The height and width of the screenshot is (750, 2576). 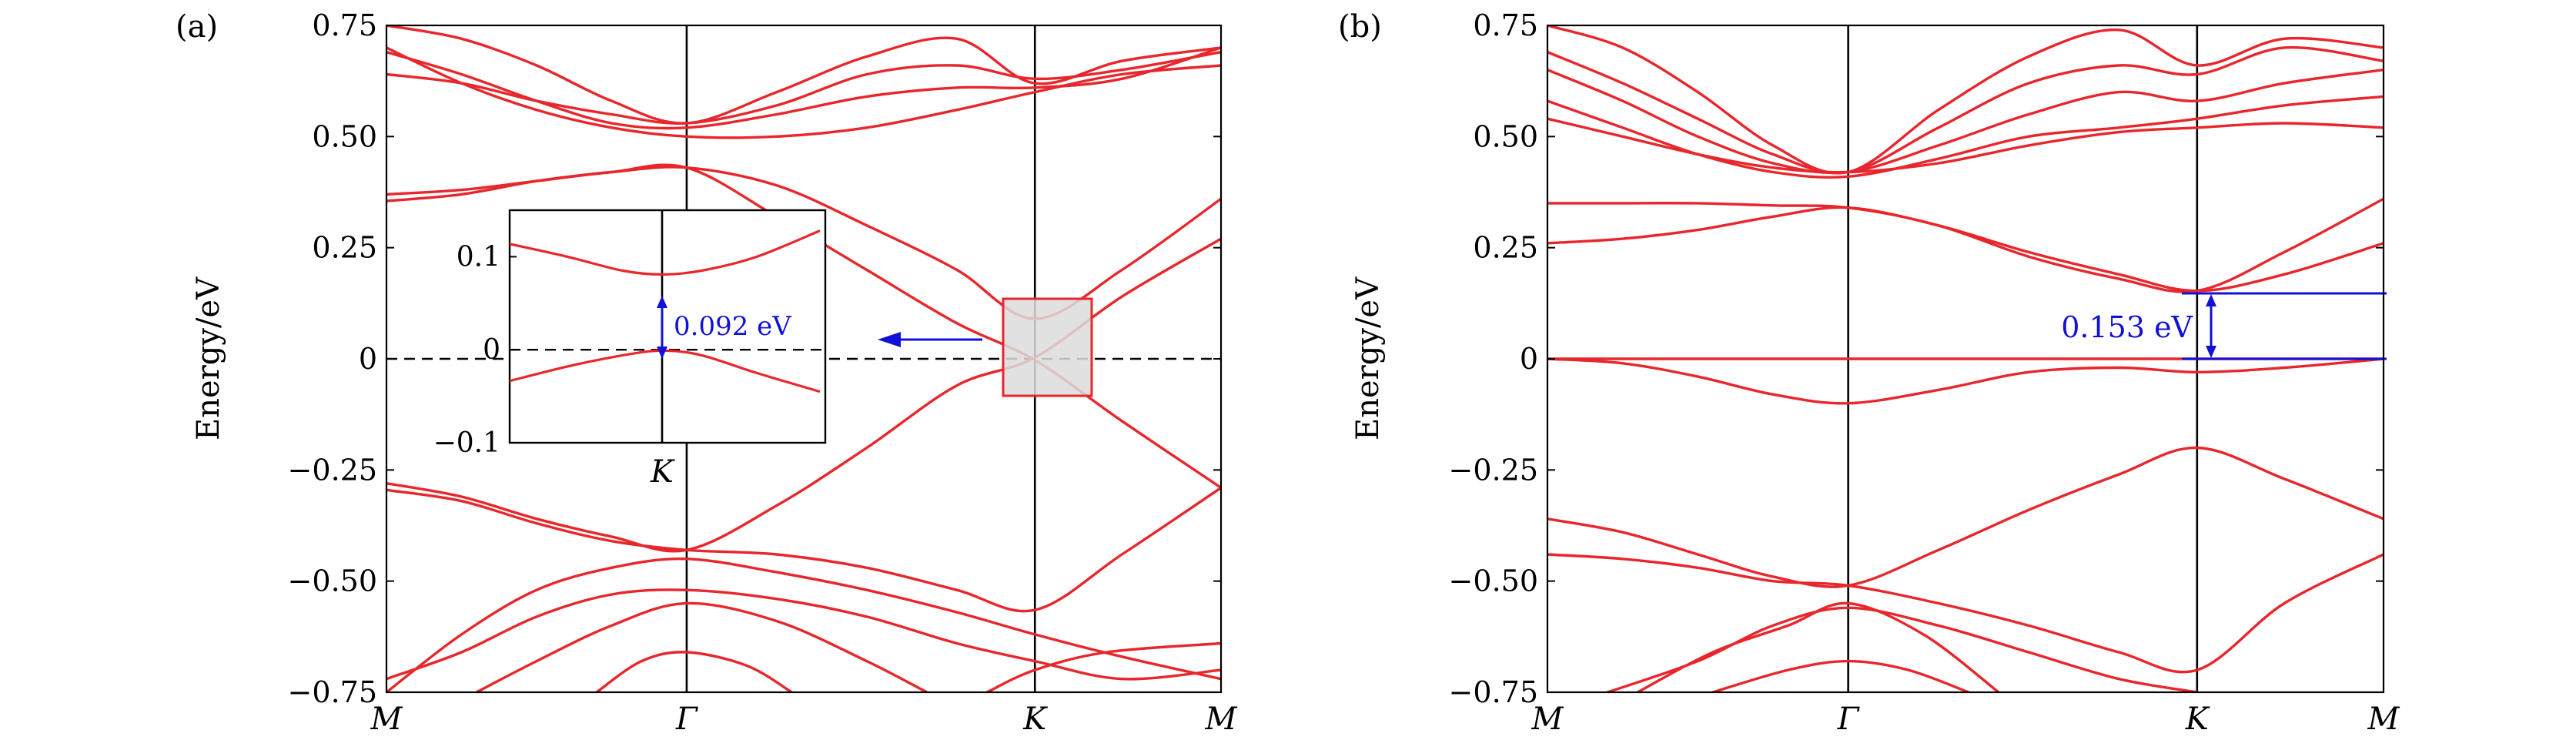 What do you see at coordinates (662, 472) in the screenshot?
I see `inset-xlabel-k: K` at bounding box center [662, 472].